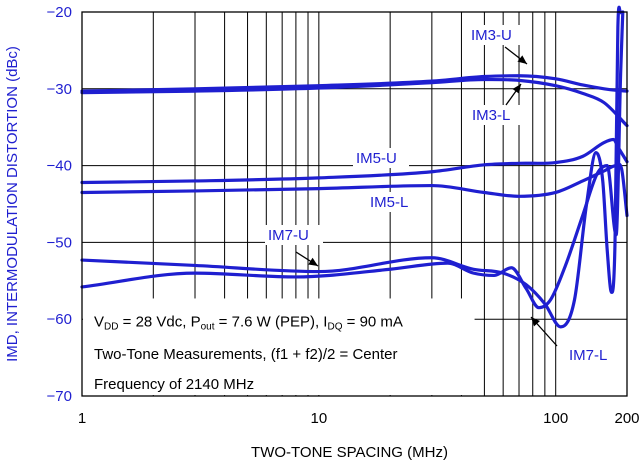 This screenshot has width=639, height=467. Describe the element at coordinates (626, 418) in the screenshot. I see `x-tick-label: 200` at that location.